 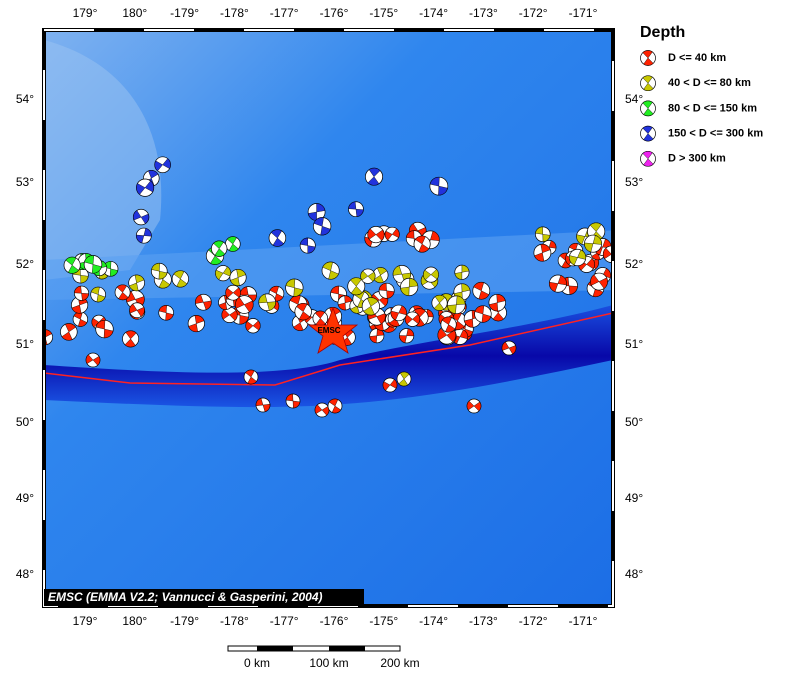 What do you see at coordinates (583, 13) in the screenshot?
I see `lon-label-top: -171°` at bounding box center [583, 13].